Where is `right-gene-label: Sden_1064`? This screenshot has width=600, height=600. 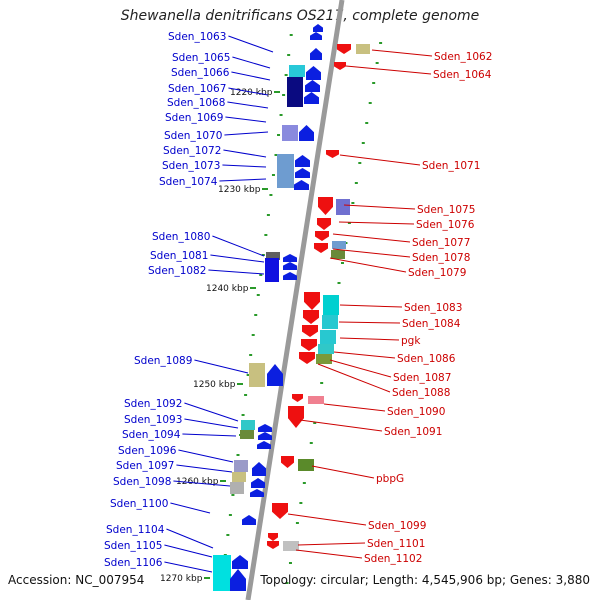 right-gene-label: Sden_1064 is located at coordinates (462, 75).